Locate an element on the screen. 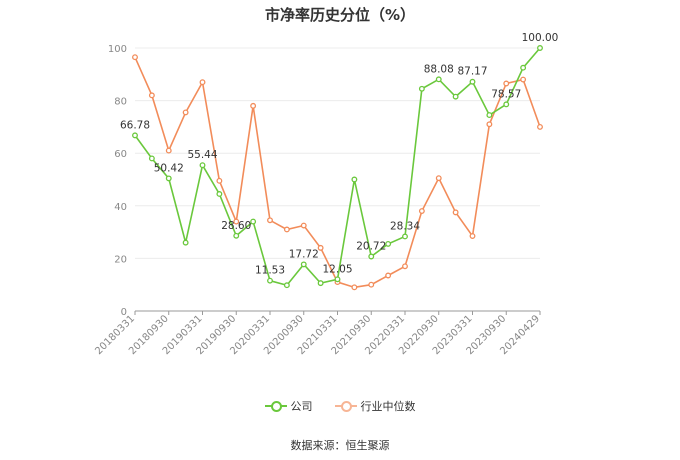 Image resolution: width=680 pixels, height=460 pixels. company-data-label: 100.00 is located at coordinates (540, 38).